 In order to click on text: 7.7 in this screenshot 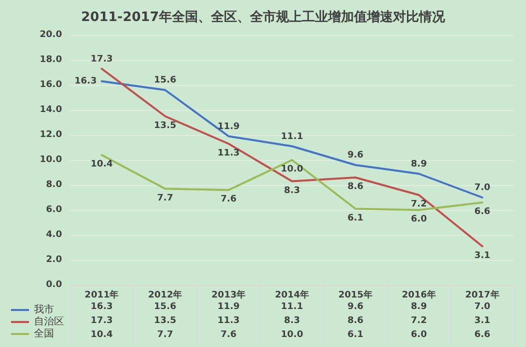, I will do `click(165, 198)`.